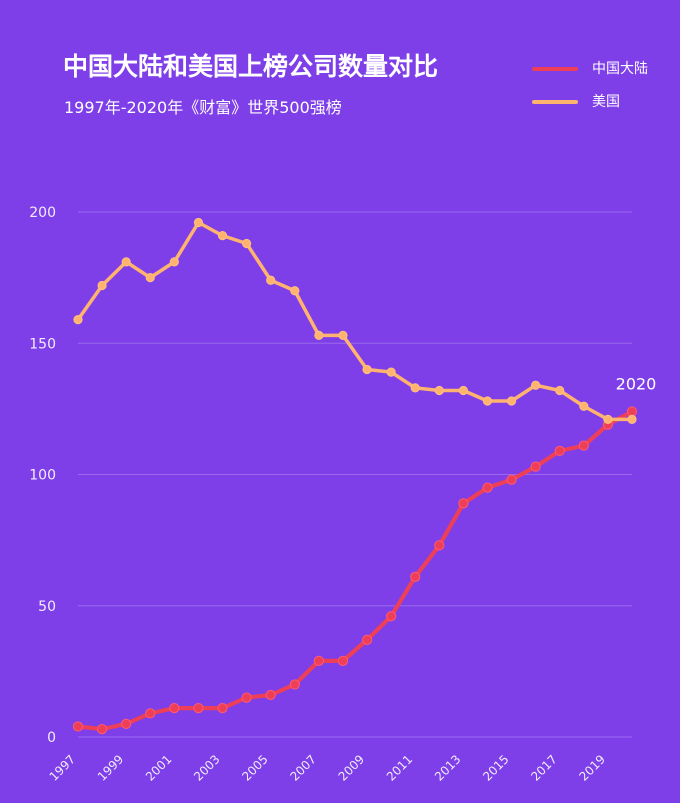  What do you see at coordinates (270, 695) in the screenshot?
I see `data-point-china-2005` at bounding box center [270, 695].